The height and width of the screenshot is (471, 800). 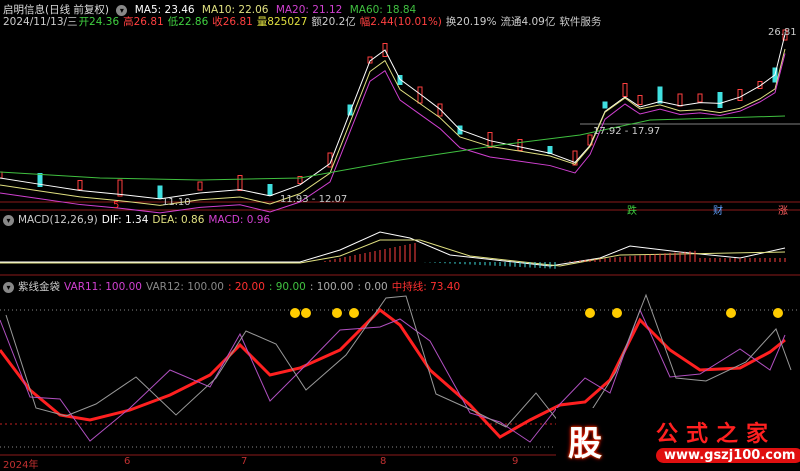 What do you see at coordinates (383, 10) in the screenshot?
I see `ma60-value: MA60: 18.84` at bounding box center [383, 10].